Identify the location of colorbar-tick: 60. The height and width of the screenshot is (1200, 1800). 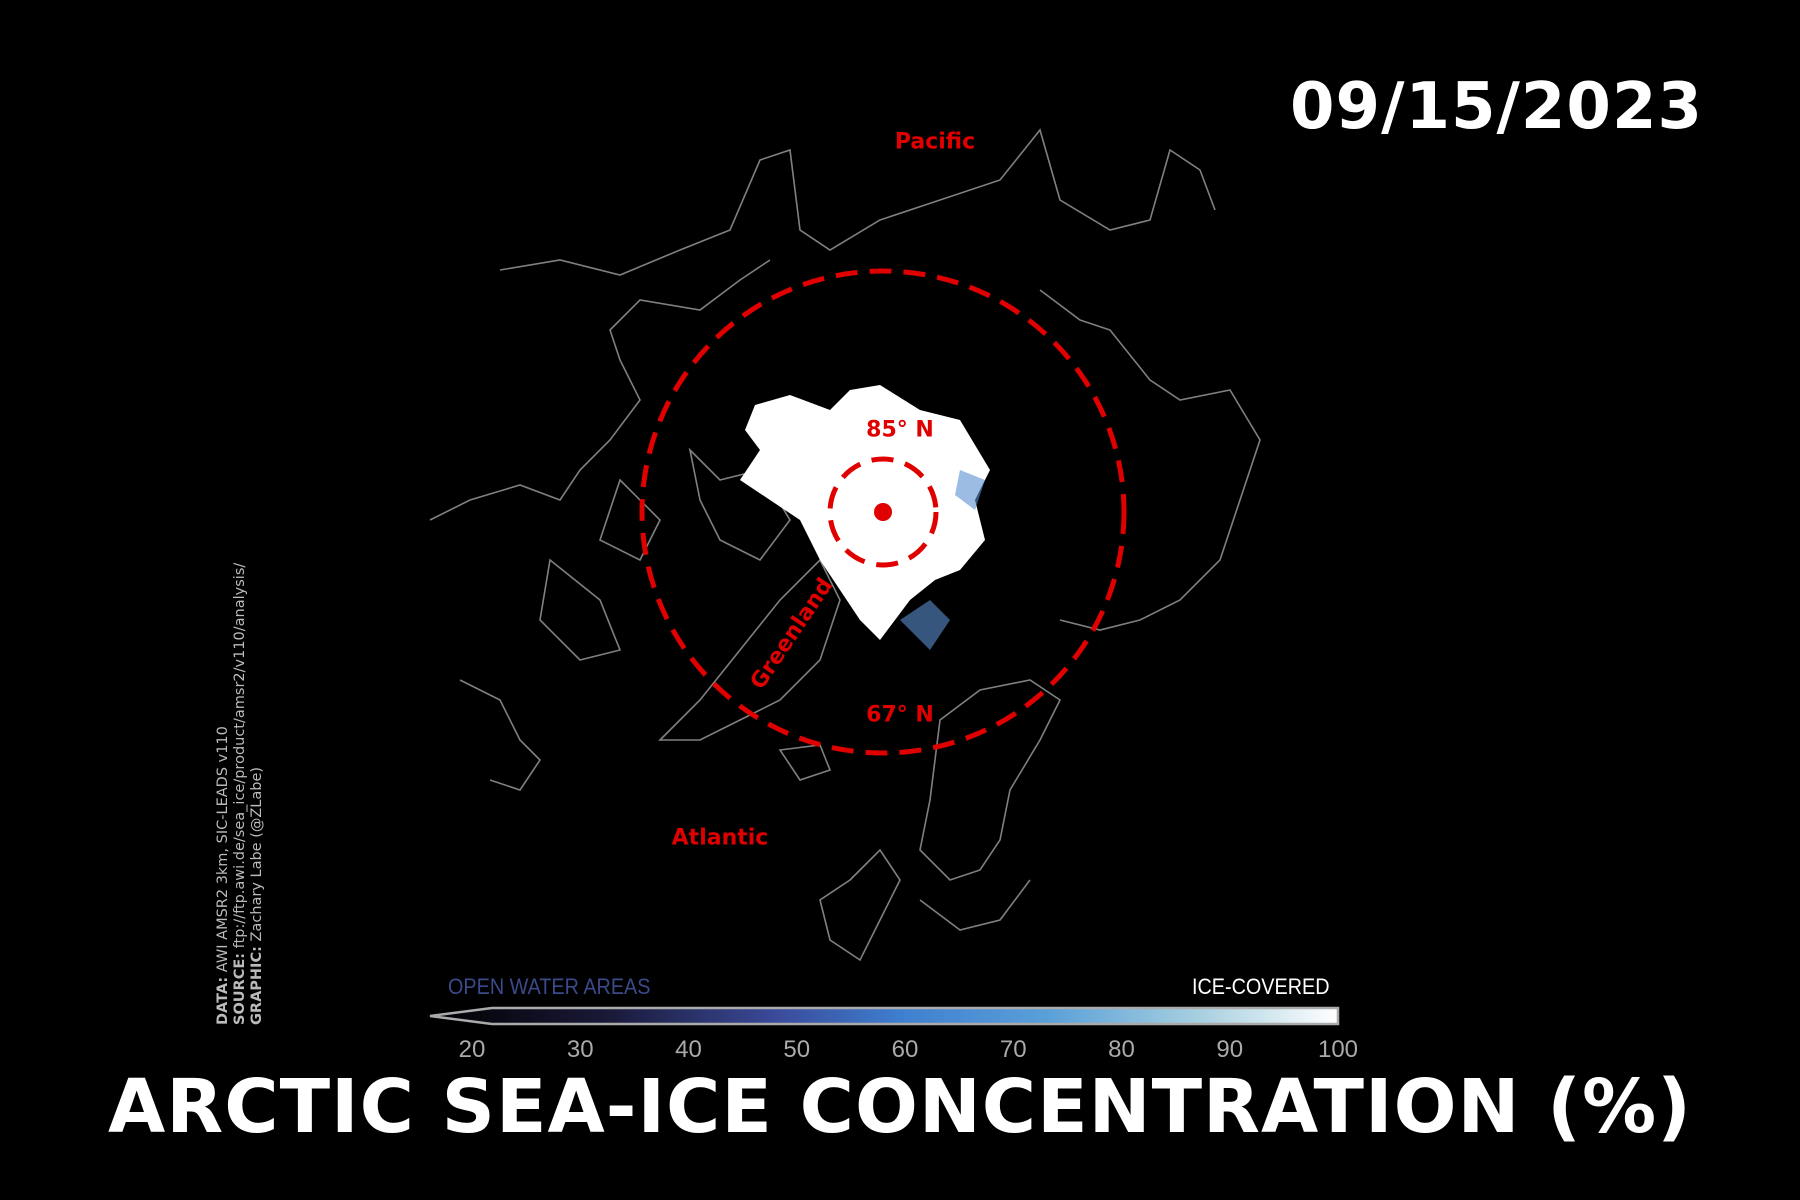
(905, 1049).